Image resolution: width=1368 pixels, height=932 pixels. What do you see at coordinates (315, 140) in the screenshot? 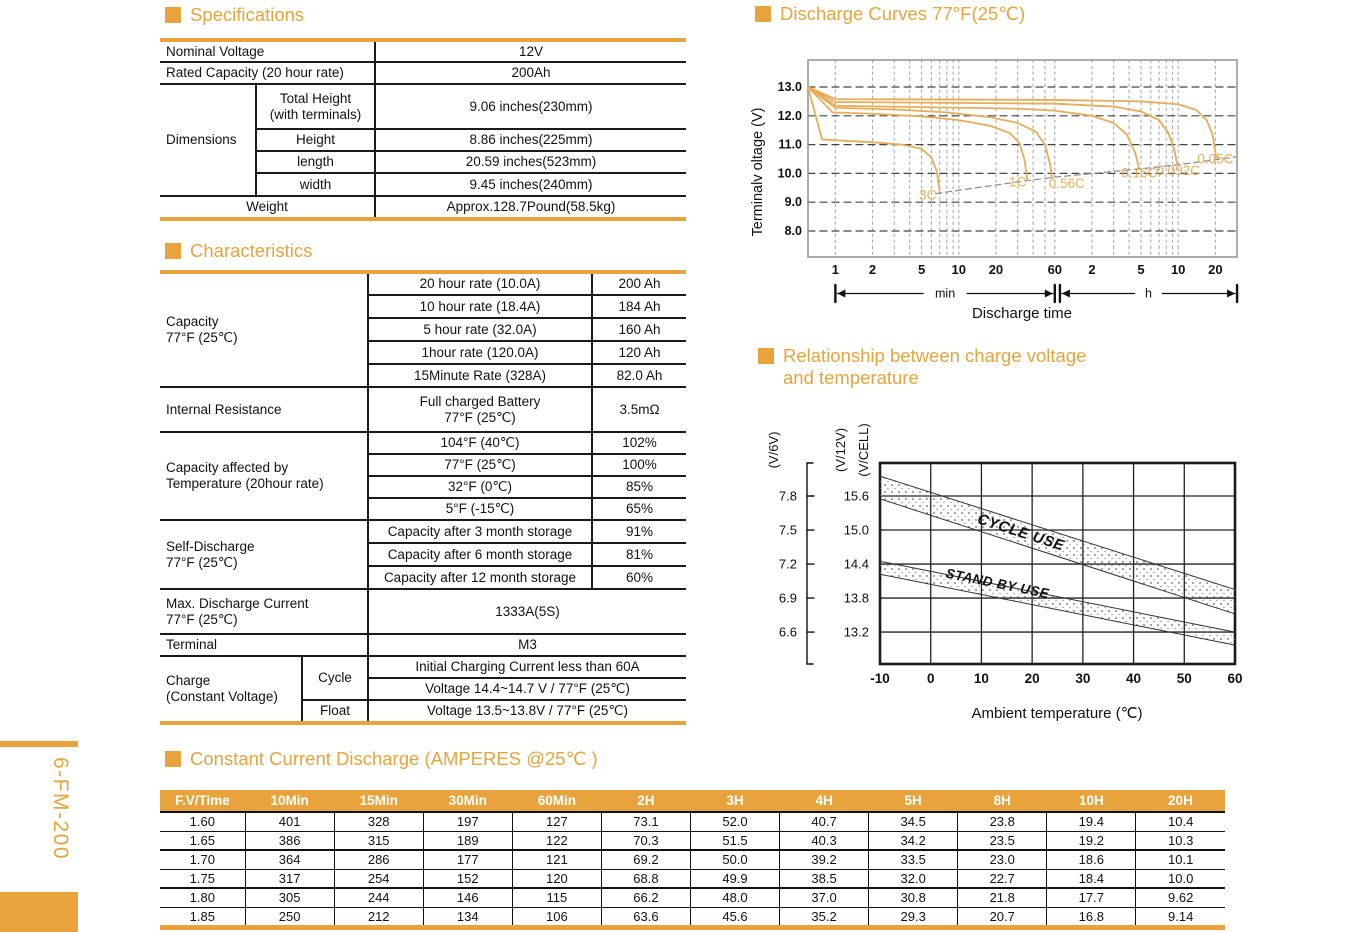
I see `spec-sublabel: Height` at bounding box center [315, 140].